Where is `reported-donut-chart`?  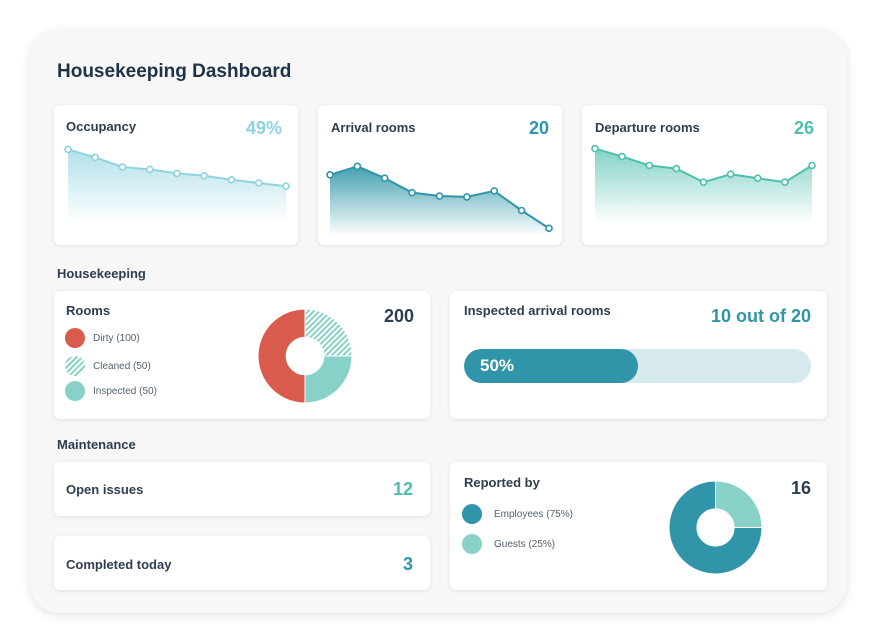
reported-donut-chart is located at coordinates (715, 527).